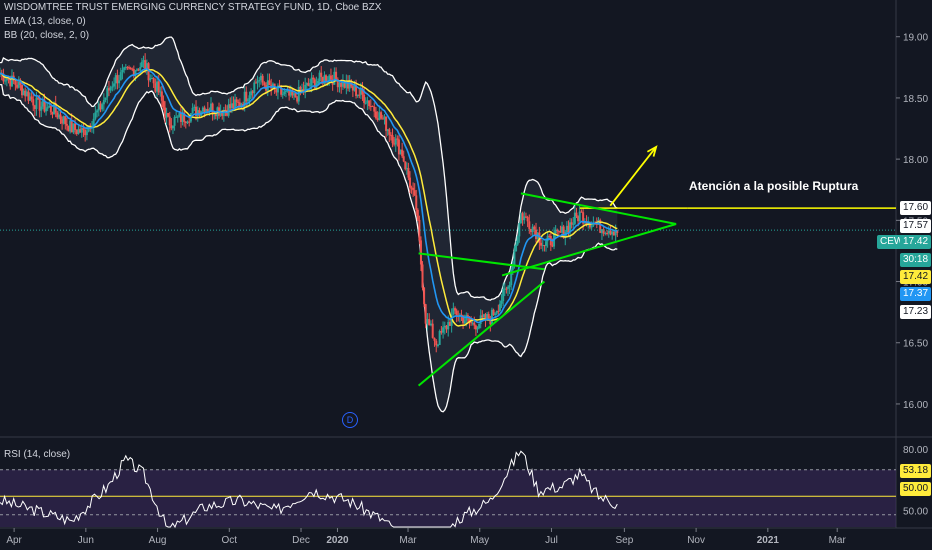  What do you see at coordinates (916, 312) in the screenshot?
I see `bb-basis-tag: 17.23` at bounding box center [916, 312].